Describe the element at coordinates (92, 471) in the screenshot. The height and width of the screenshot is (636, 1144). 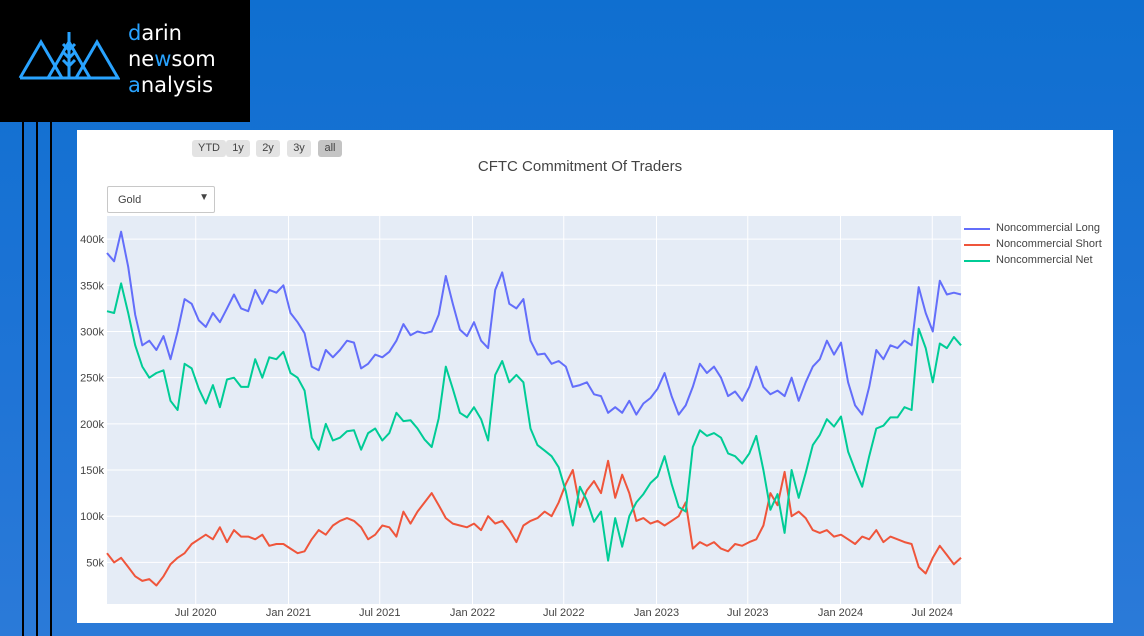
I see `y-tick-label: 150k` at that location.